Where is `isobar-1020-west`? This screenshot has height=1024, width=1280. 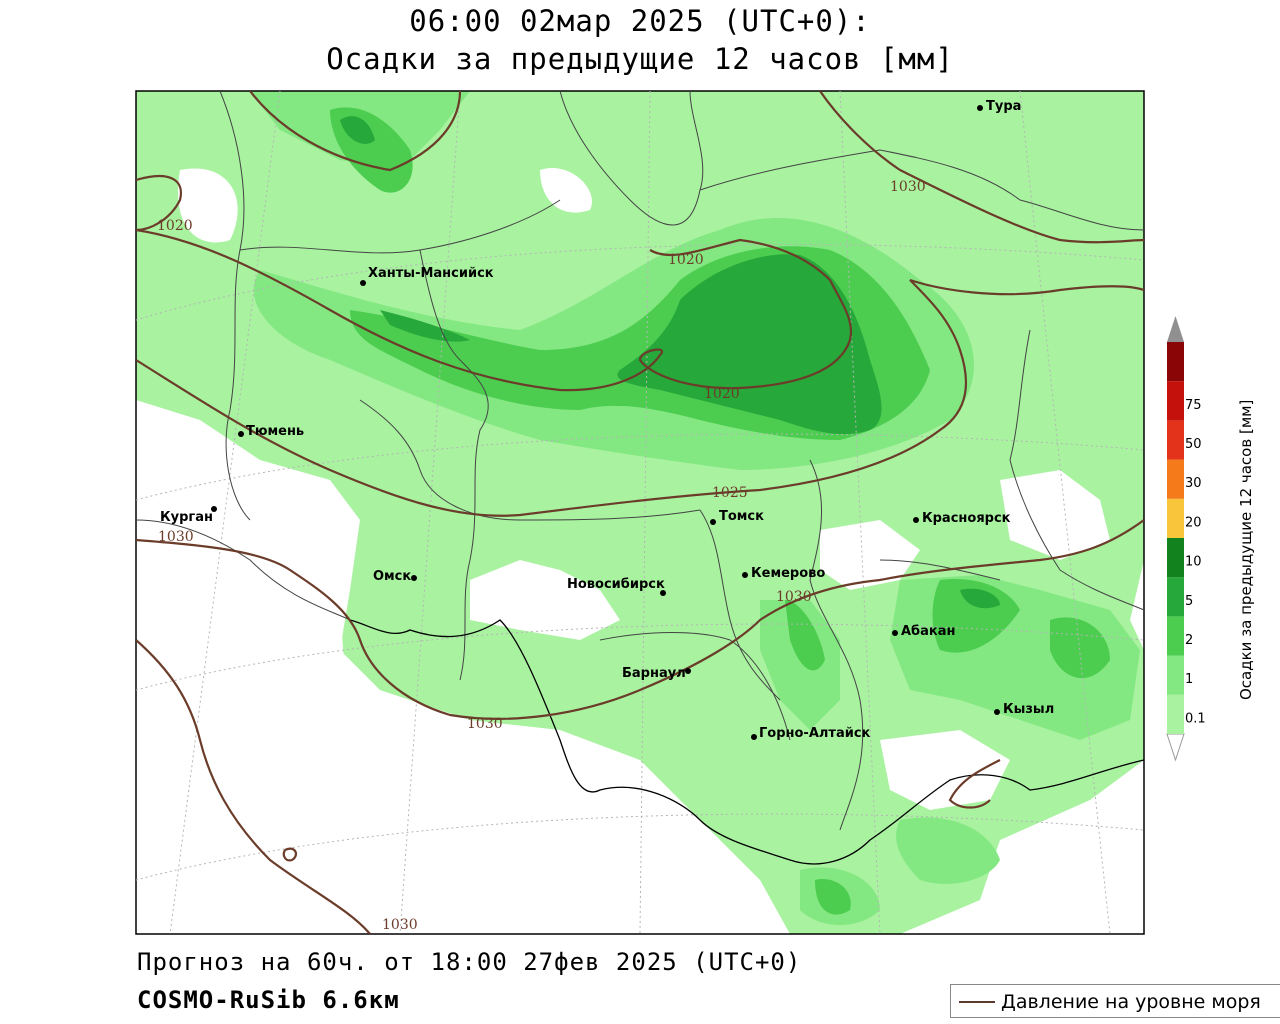 isobar-1020-west is located at coordinates (159, 203).